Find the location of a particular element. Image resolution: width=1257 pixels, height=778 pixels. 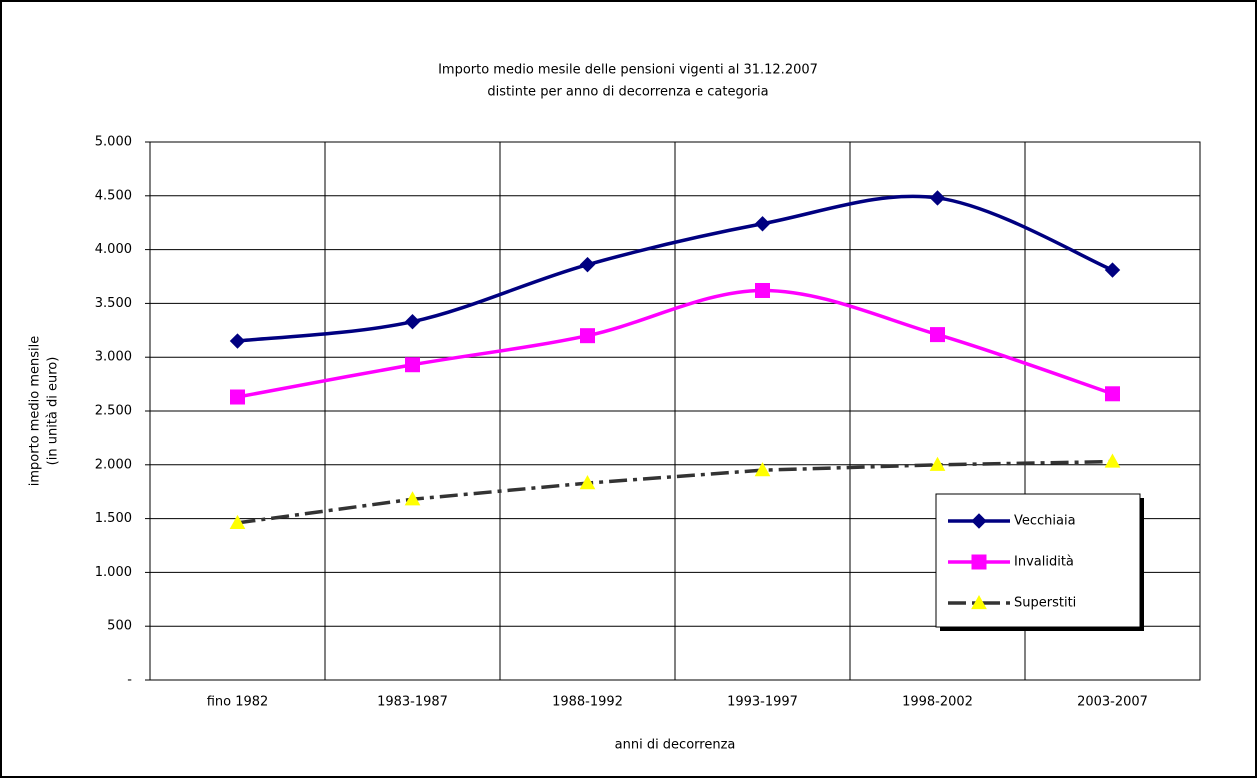

legend-label: Invalidità is located at coordinates (1044, 562).